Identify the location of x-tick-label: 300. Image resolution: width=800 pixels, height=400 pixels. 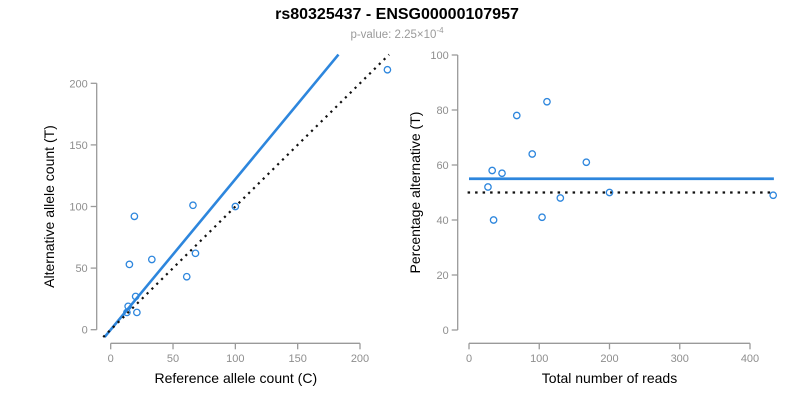
(680, 359).